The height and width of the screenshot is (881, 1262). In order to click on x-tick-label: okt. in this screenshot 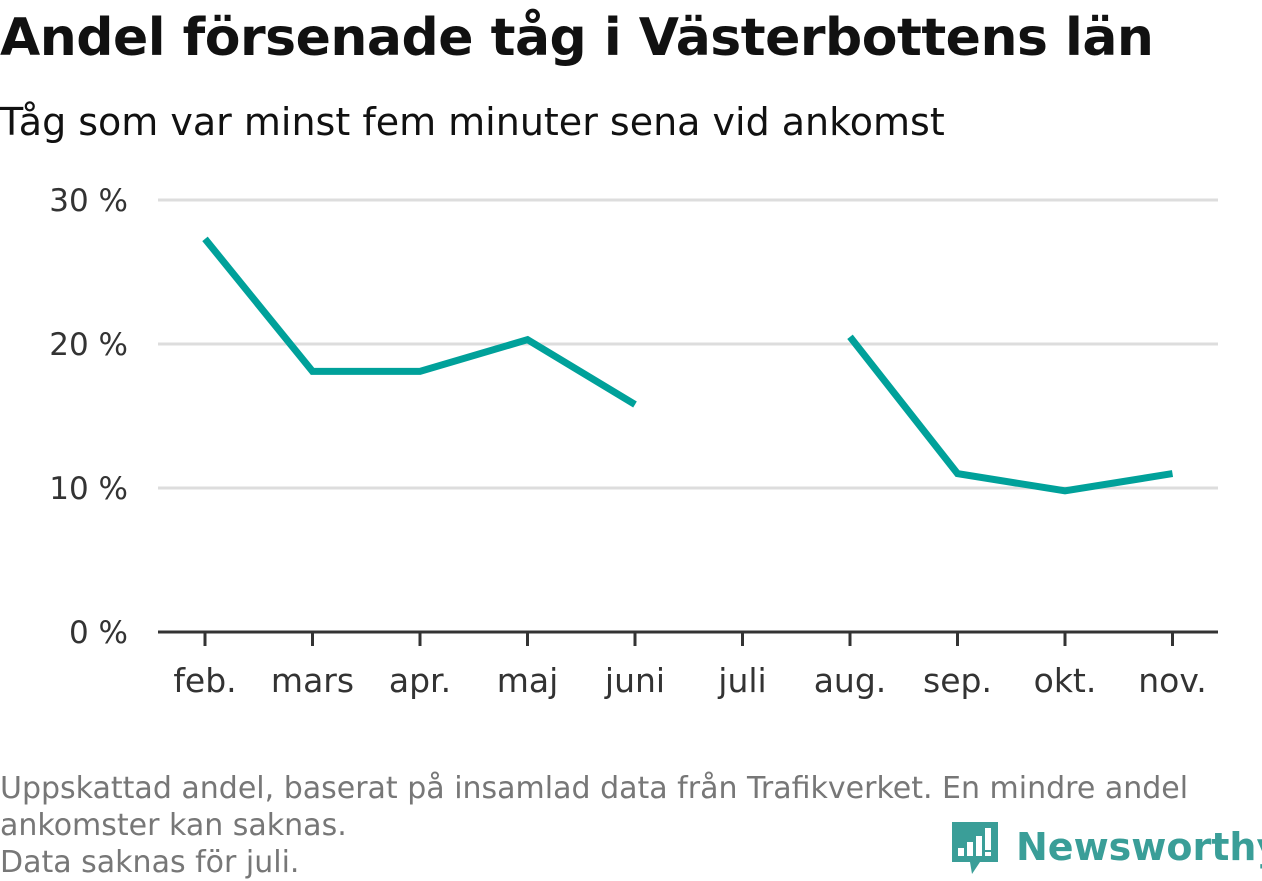, I will do `click(1065, 680)`.